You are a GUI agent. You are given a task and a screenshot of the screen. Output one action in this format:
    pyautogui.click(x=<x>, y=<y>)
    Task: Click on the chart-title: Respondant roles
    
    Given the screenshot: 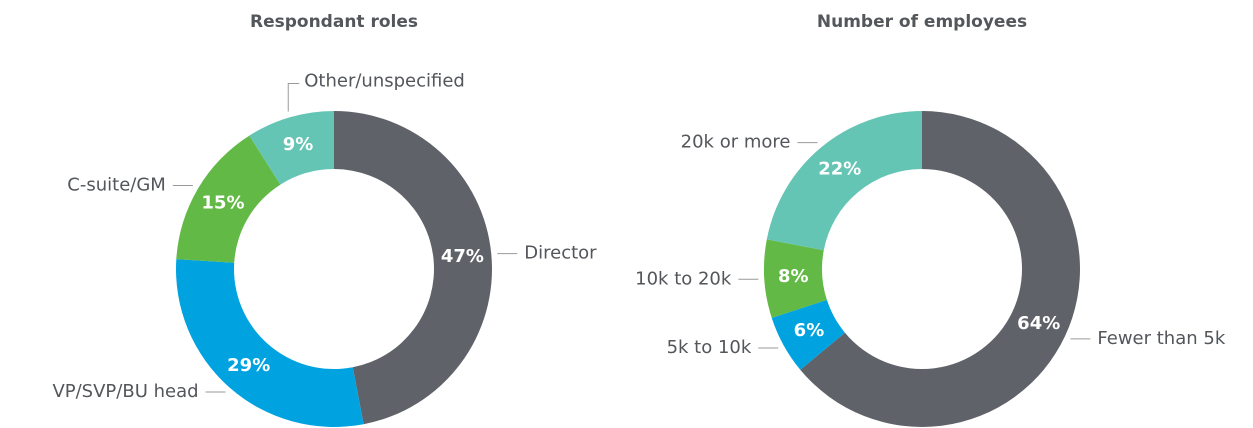 What is the action you would take?
    pyautogui.click(x=334, y=22)
    